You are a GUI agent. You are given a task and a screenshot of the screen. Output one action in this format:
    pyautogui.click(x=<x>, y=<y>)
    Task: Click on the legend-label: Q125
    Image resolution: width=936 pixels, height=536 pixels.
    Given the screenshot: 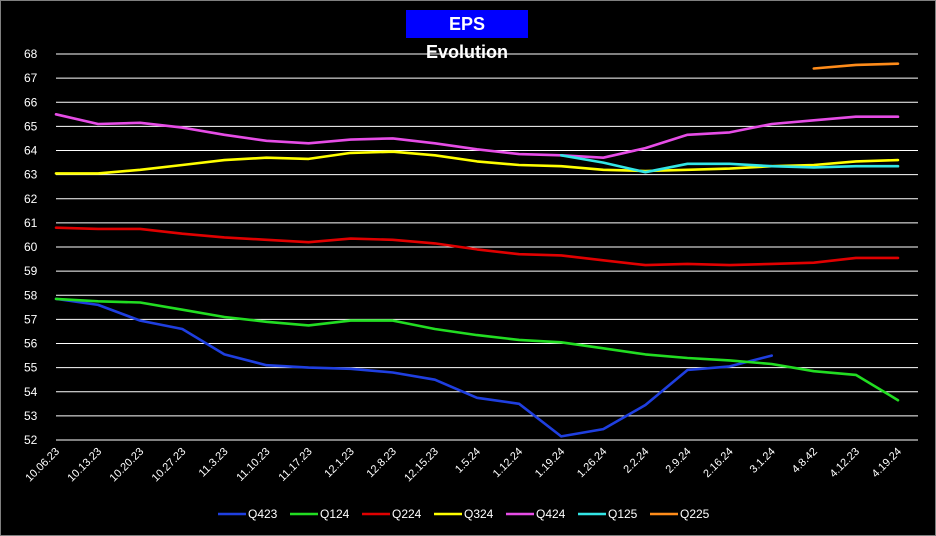 What is the action you would take?
    pyautogui.click(x=623, y=514)
    